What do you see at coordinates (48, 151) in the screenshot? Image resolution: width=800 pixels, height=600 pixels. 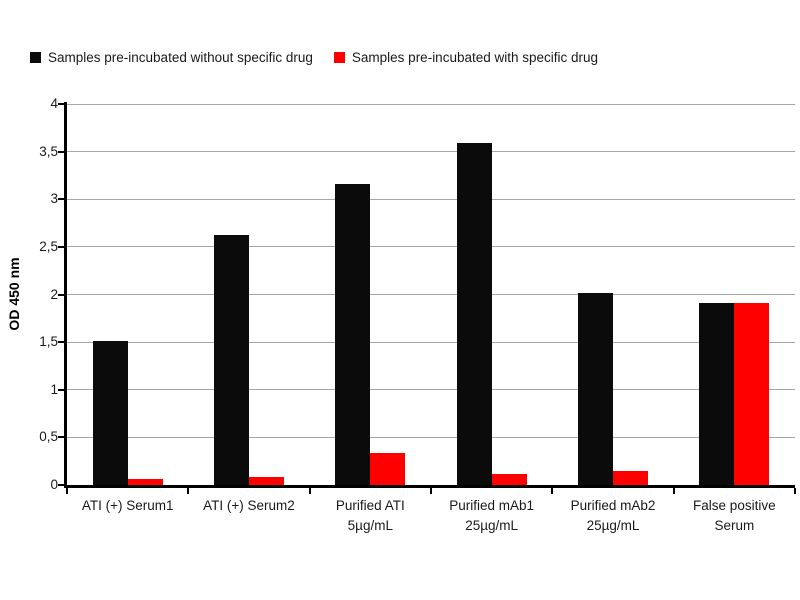 I see `y-tick-label-3,5: 3,5` at bounding box center [48, 151].